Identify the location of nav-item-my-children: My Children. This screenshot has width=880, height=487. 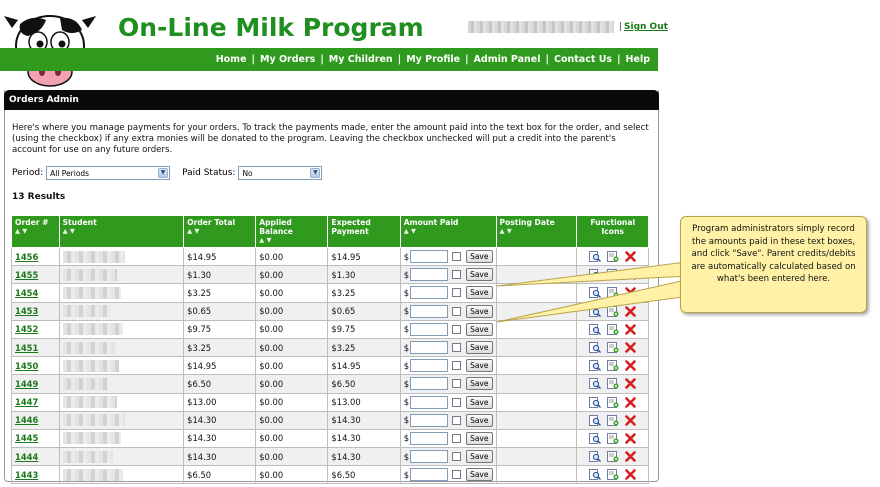
(360, 59).